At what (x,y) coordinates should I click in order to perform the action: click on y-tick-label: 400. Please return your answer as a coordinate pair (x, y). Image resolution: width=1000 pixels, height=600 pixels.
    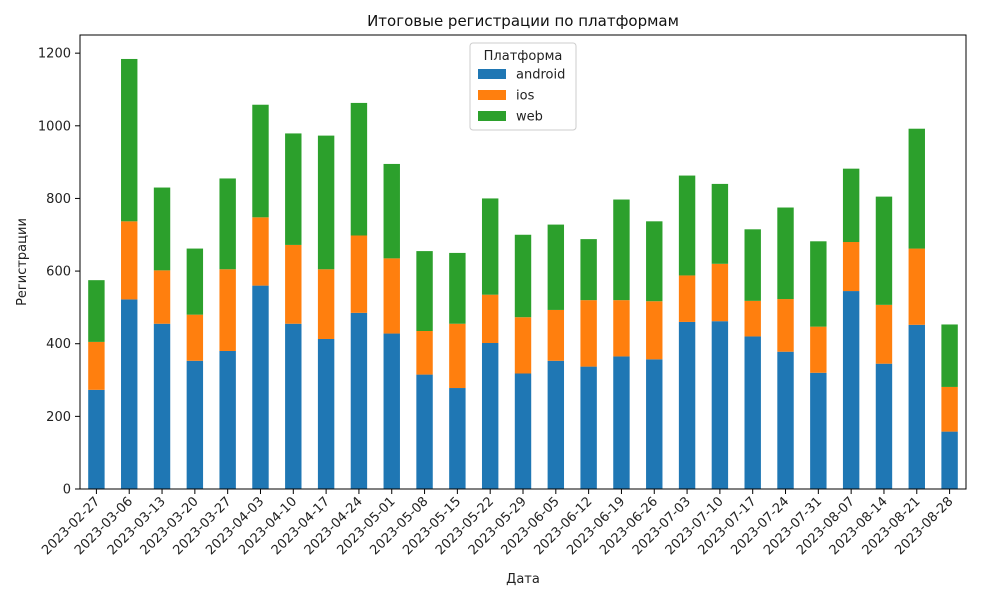
    Looking at the image, I should click on (58, 344).